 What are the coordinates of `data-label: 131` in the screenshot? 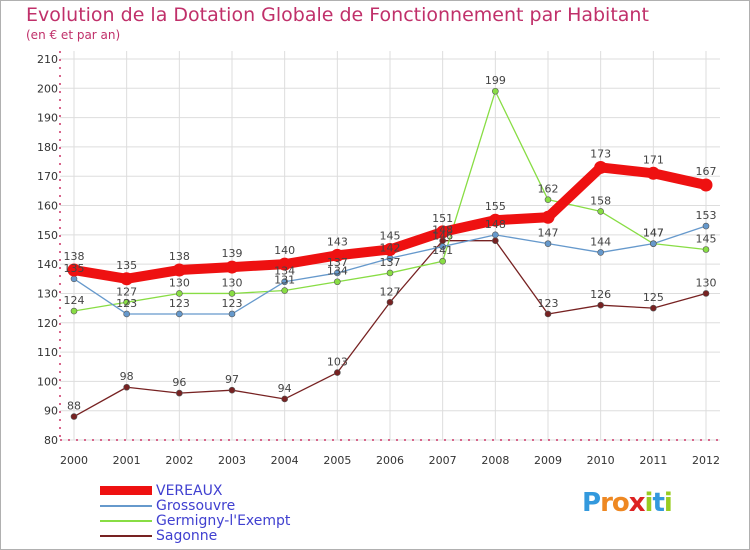 It's located at (284, 280).